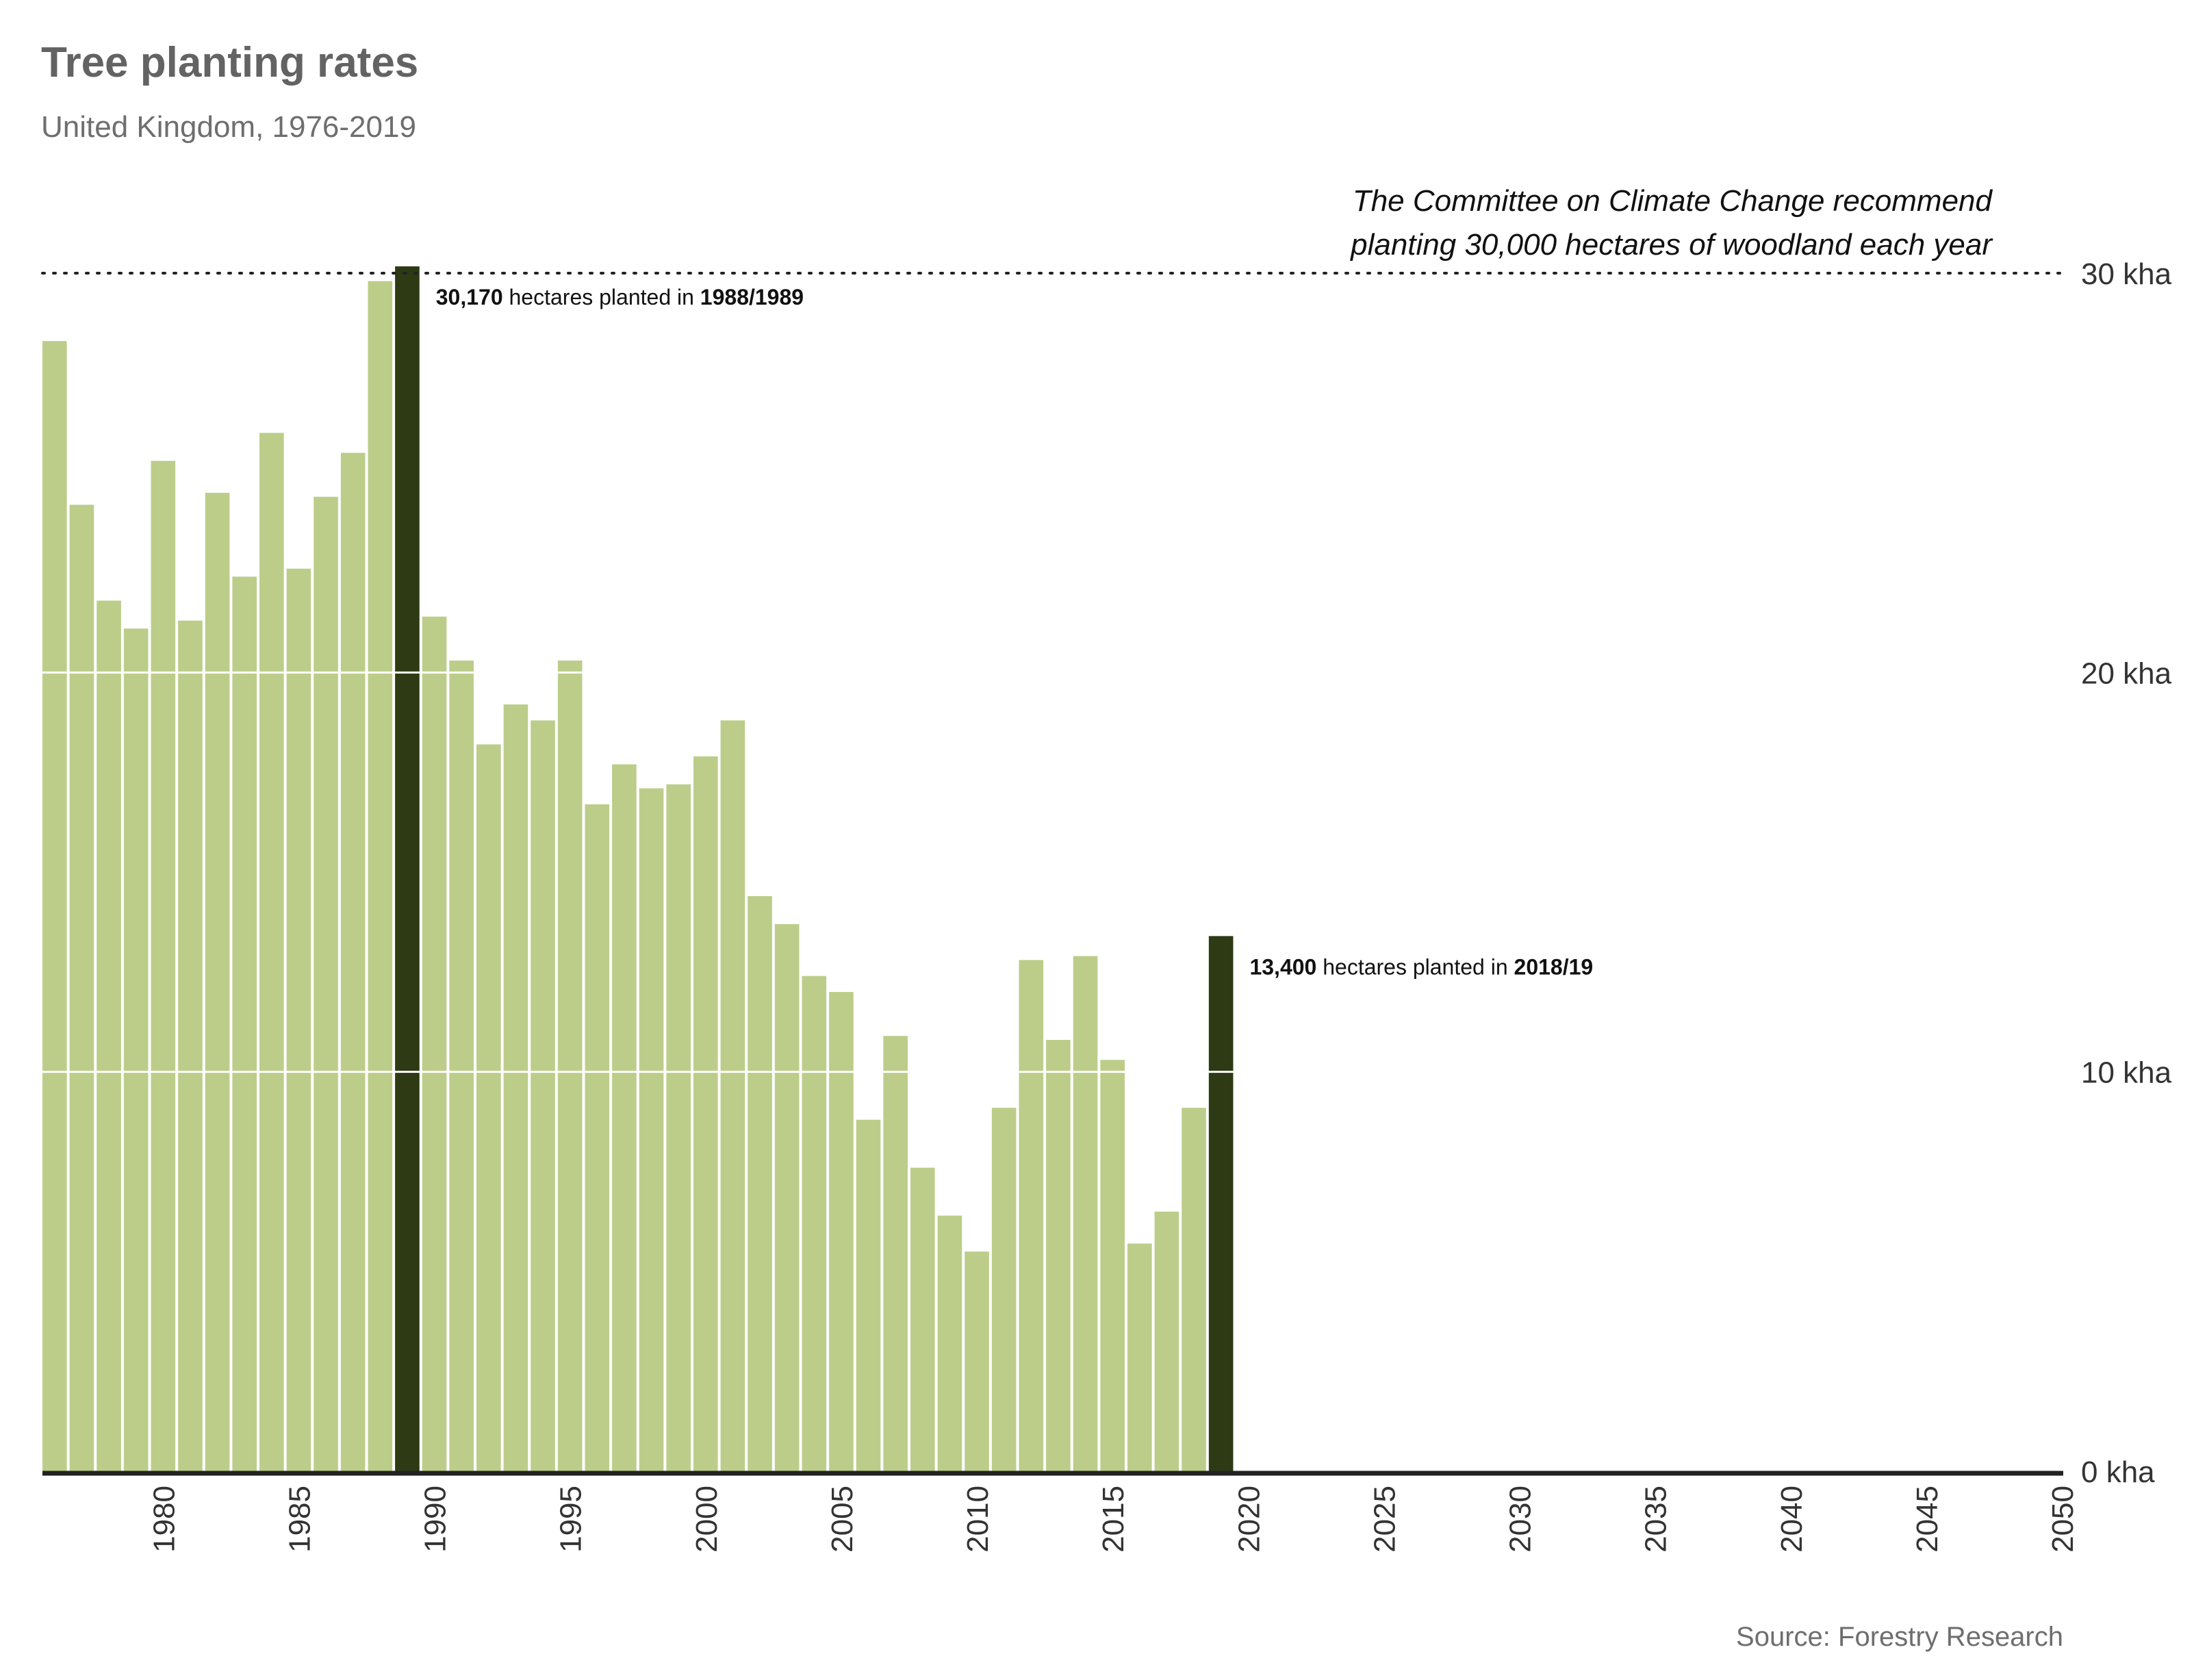 This screenshot has width=2207, height=1680. I want to click on latest-annotation: 13,400 hectares planted in 2018/19, so click(1421, 967).